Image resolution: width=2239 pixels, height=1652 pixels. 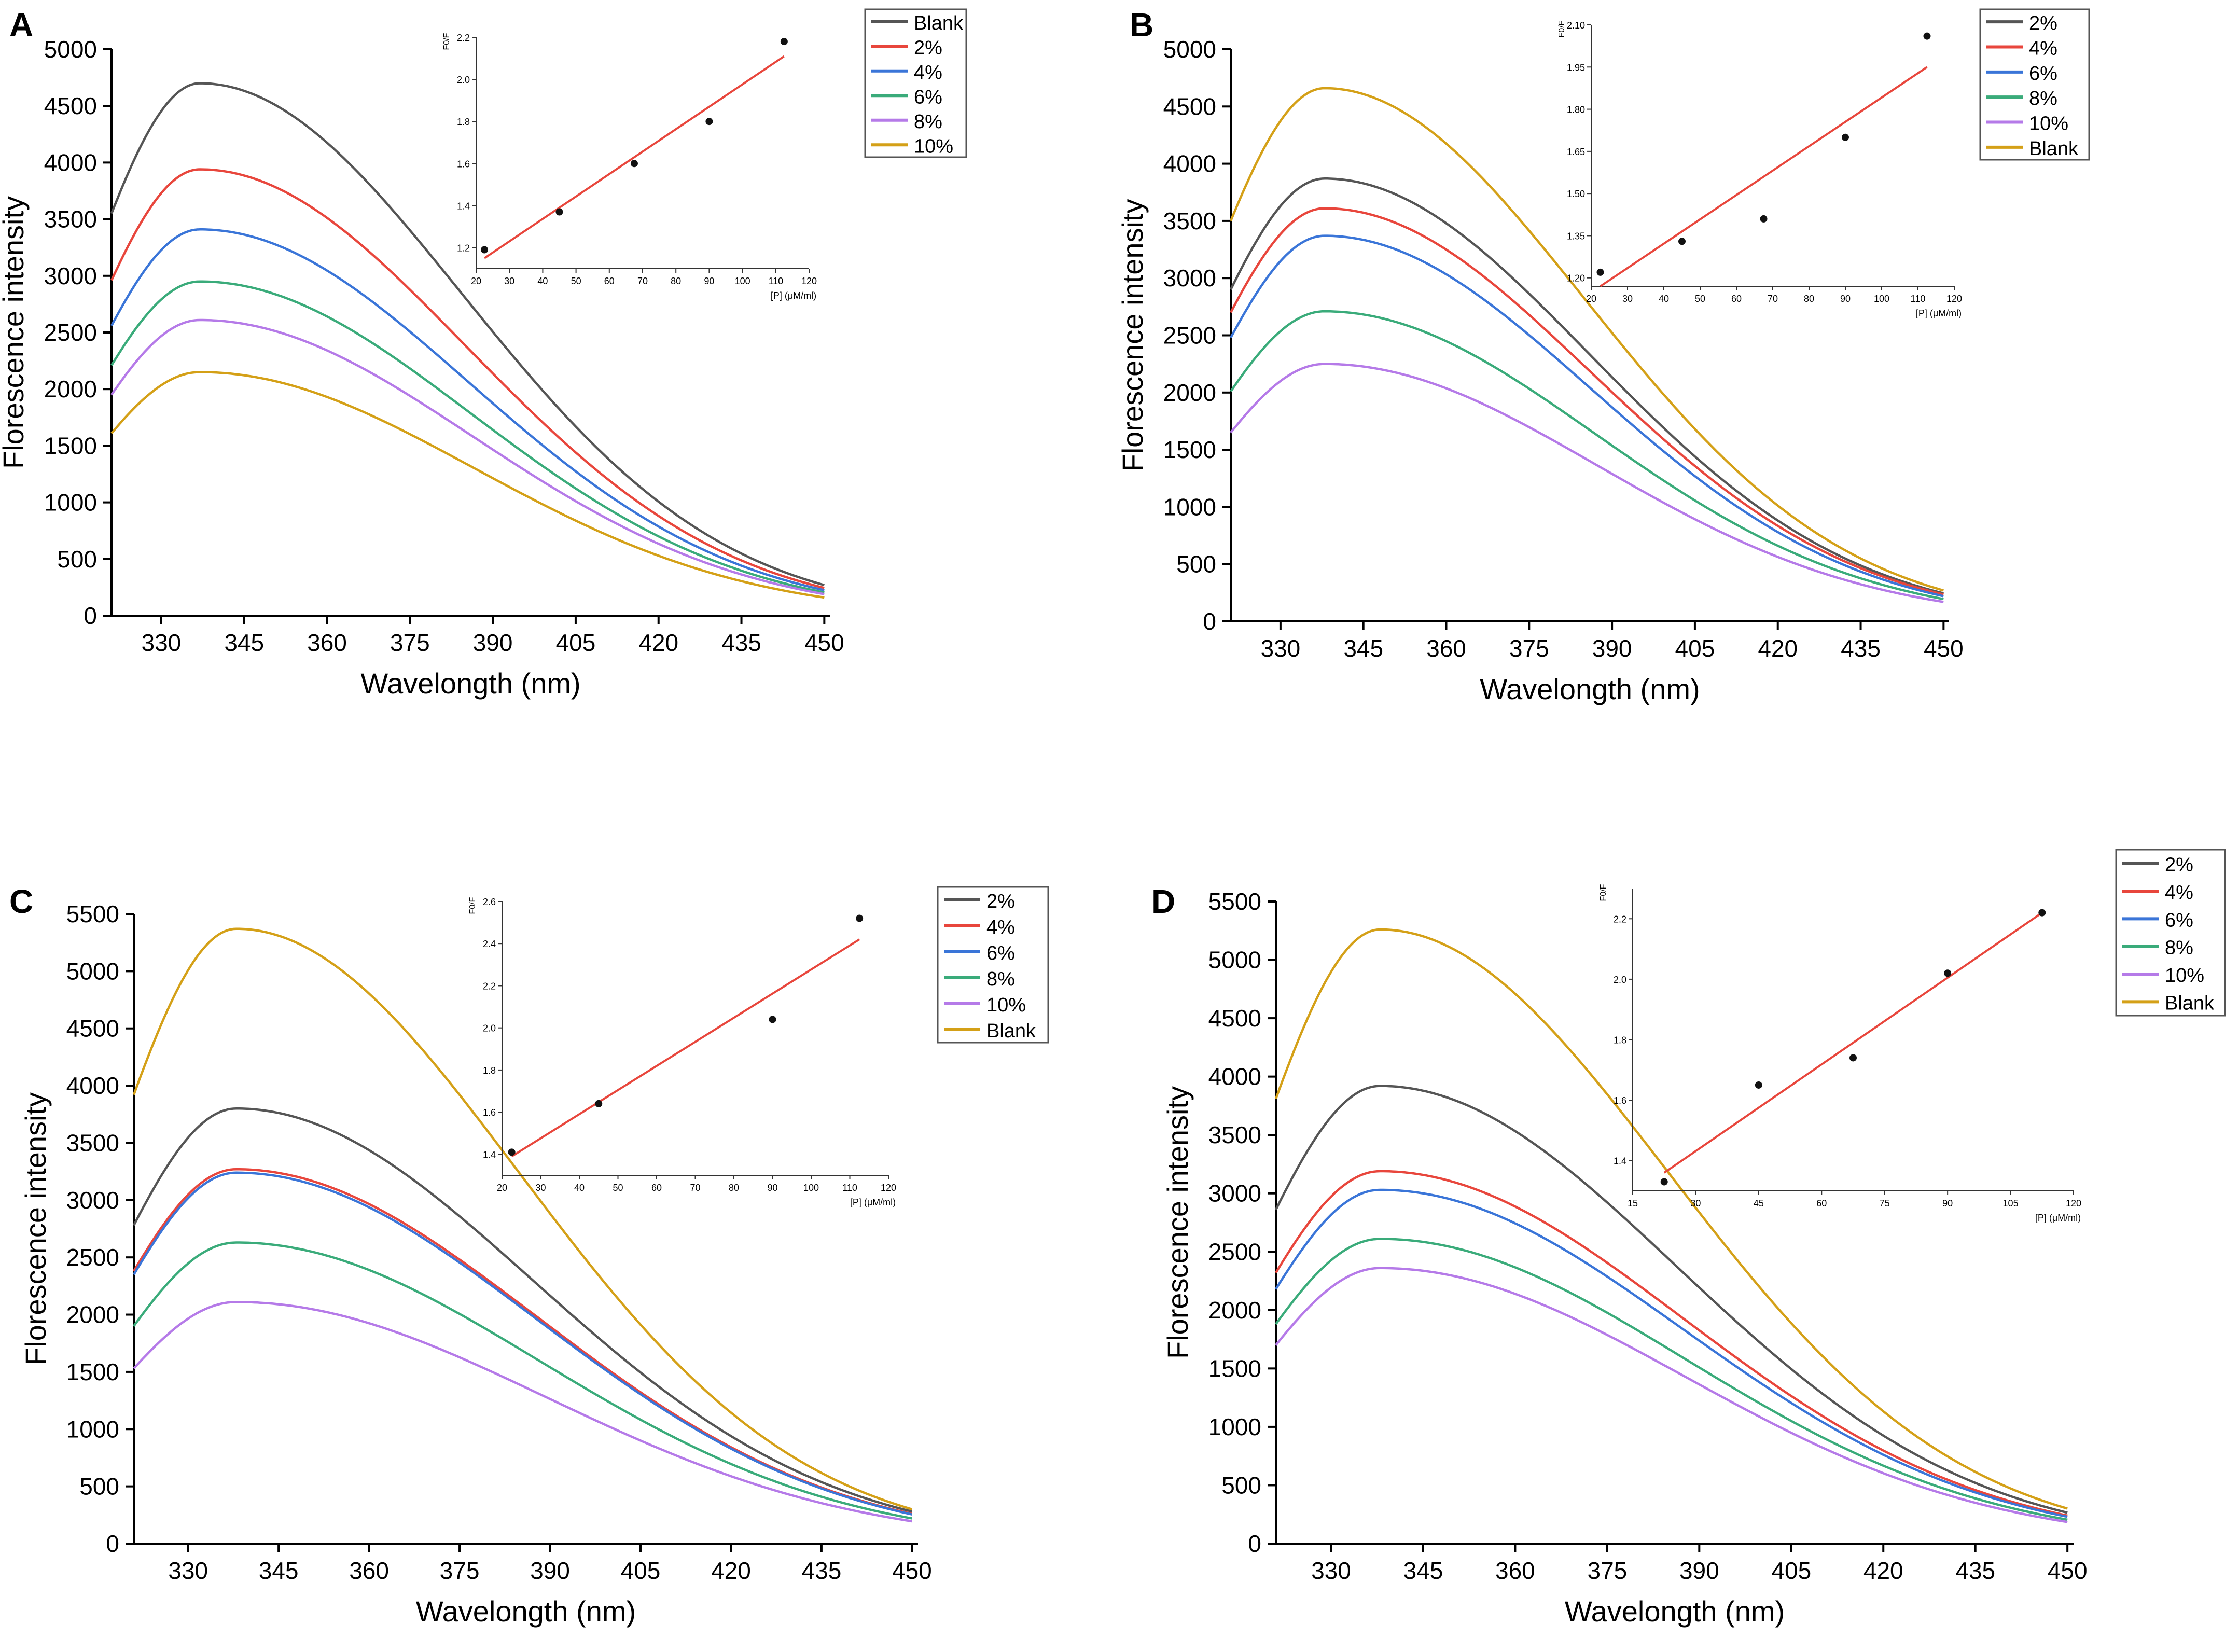 I want to click on x-axis-label: Wavelongth (nm), so click(x=526, y=1611).